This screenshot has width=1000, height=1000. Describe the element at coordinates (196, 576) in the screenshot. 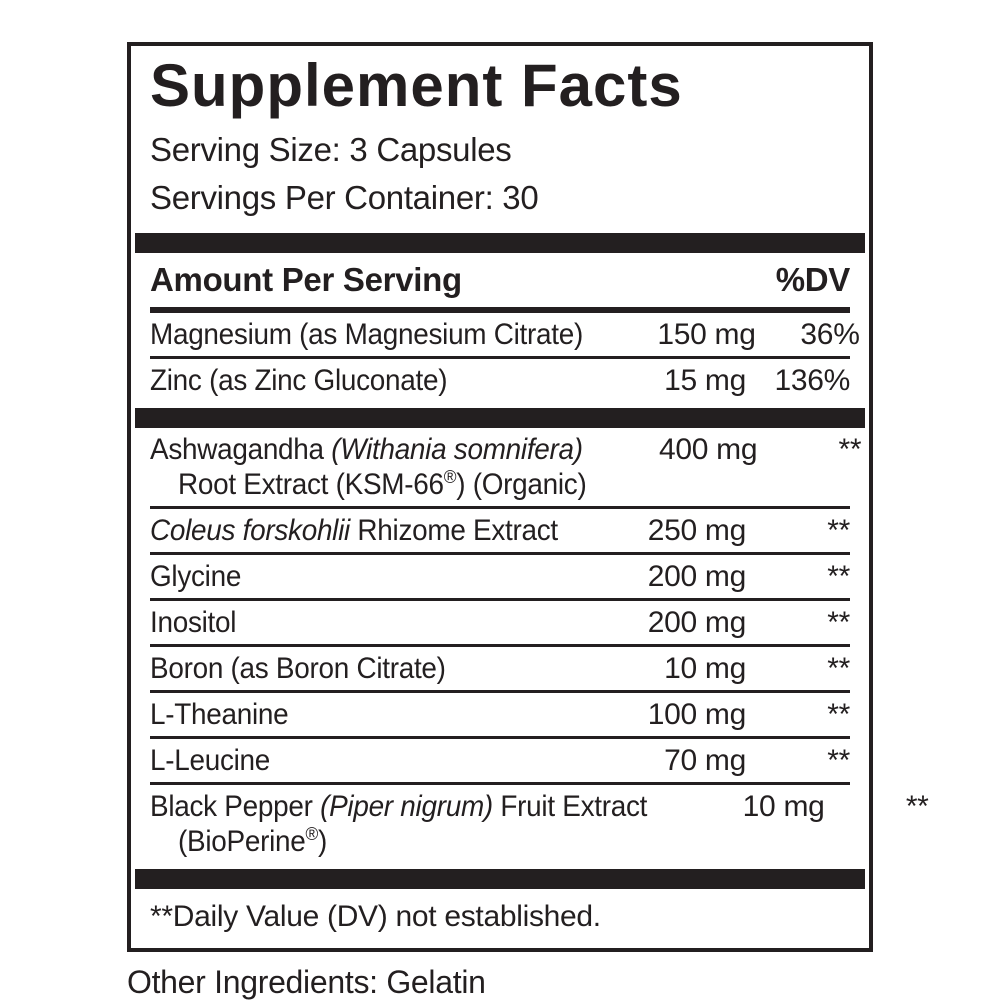

I see `ingredient-name: Glycine` at that location.